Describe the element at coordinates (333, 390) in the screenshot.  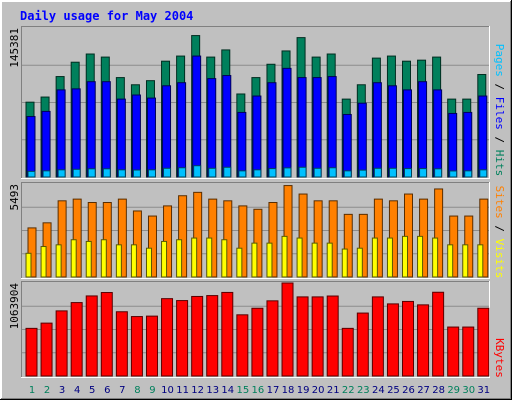
I see `day-label: 21` at that location.